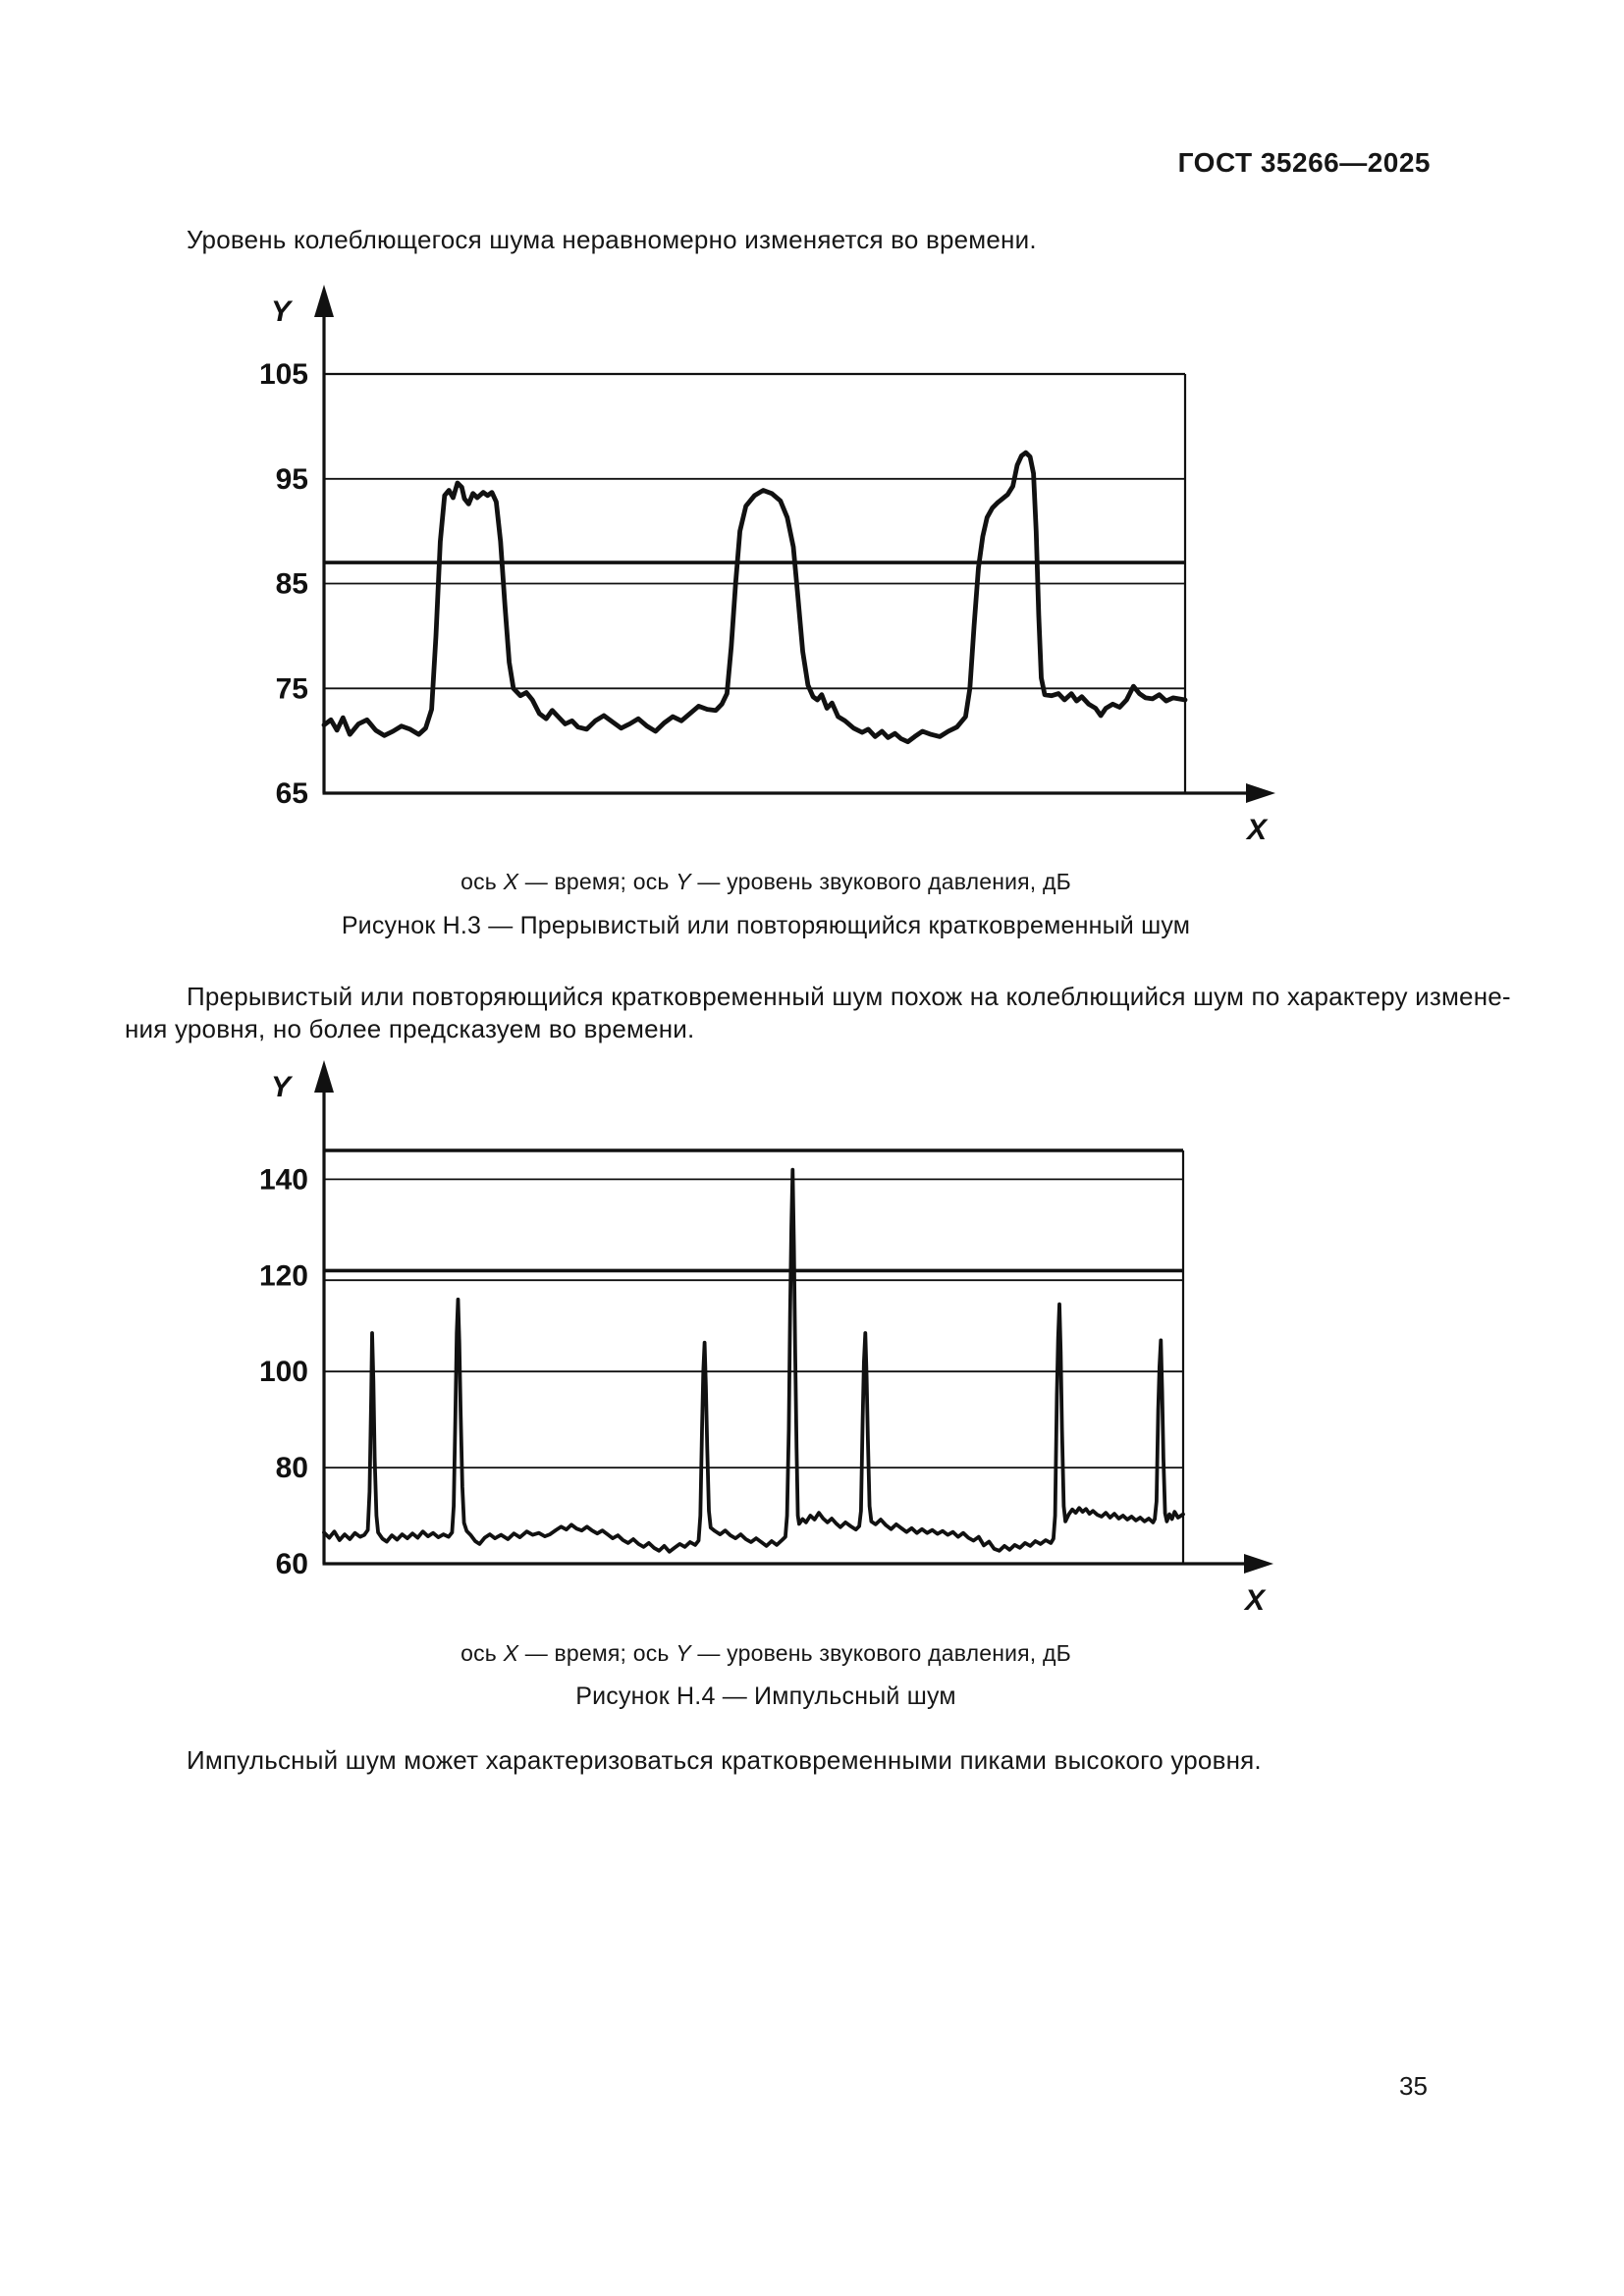 The height and width of the screenshot is (2296, 1624). What do you see at coordinates (765, 1696) in the screenshot?
I see `figure-h4-caption: Рисунок Н.4 — Импульсный шум` at bounding box center [765, 1696].